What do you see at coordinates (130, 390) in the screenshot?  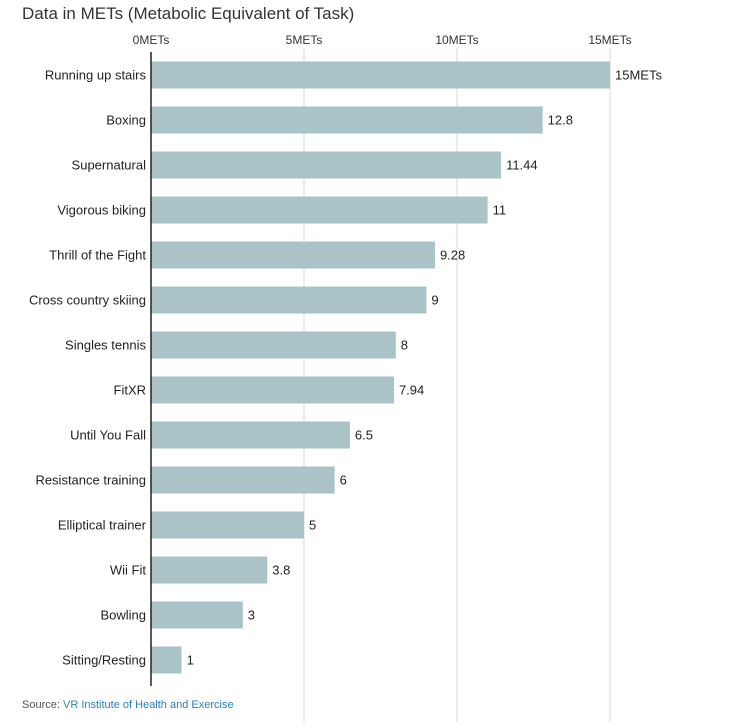 I see `category-label: FitXR` at bounding box center [130, 390].